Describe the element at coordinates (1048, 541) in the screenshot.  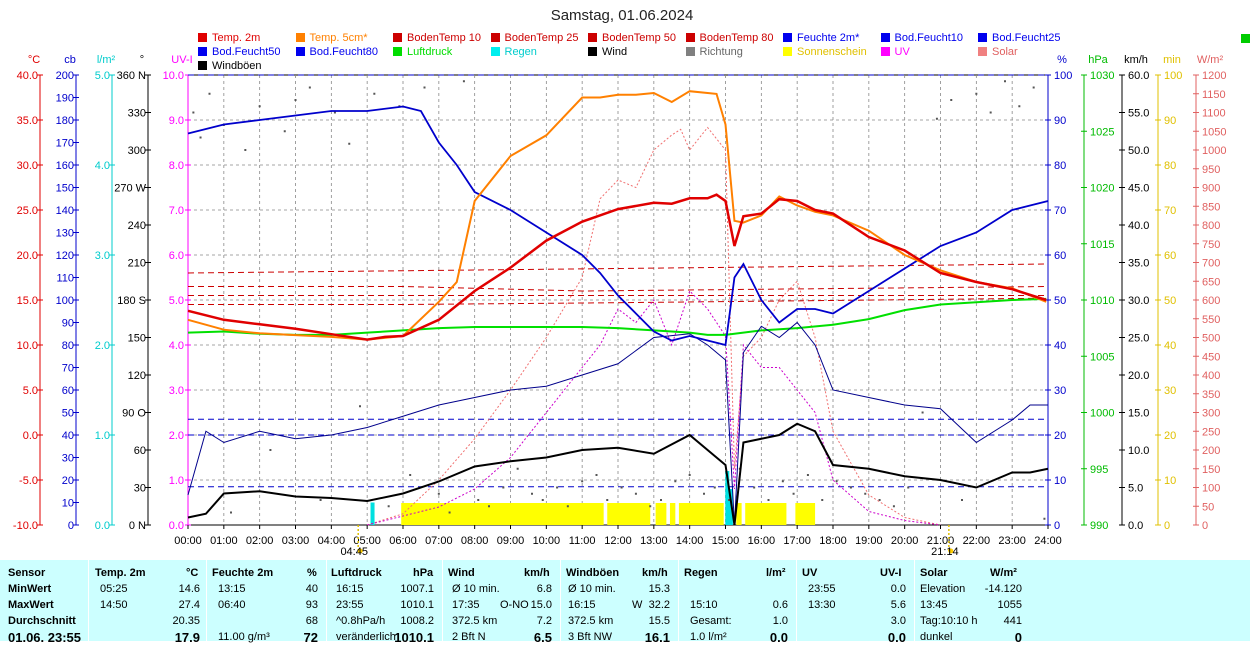
I see `x-tick-label: 24:00` at that location.